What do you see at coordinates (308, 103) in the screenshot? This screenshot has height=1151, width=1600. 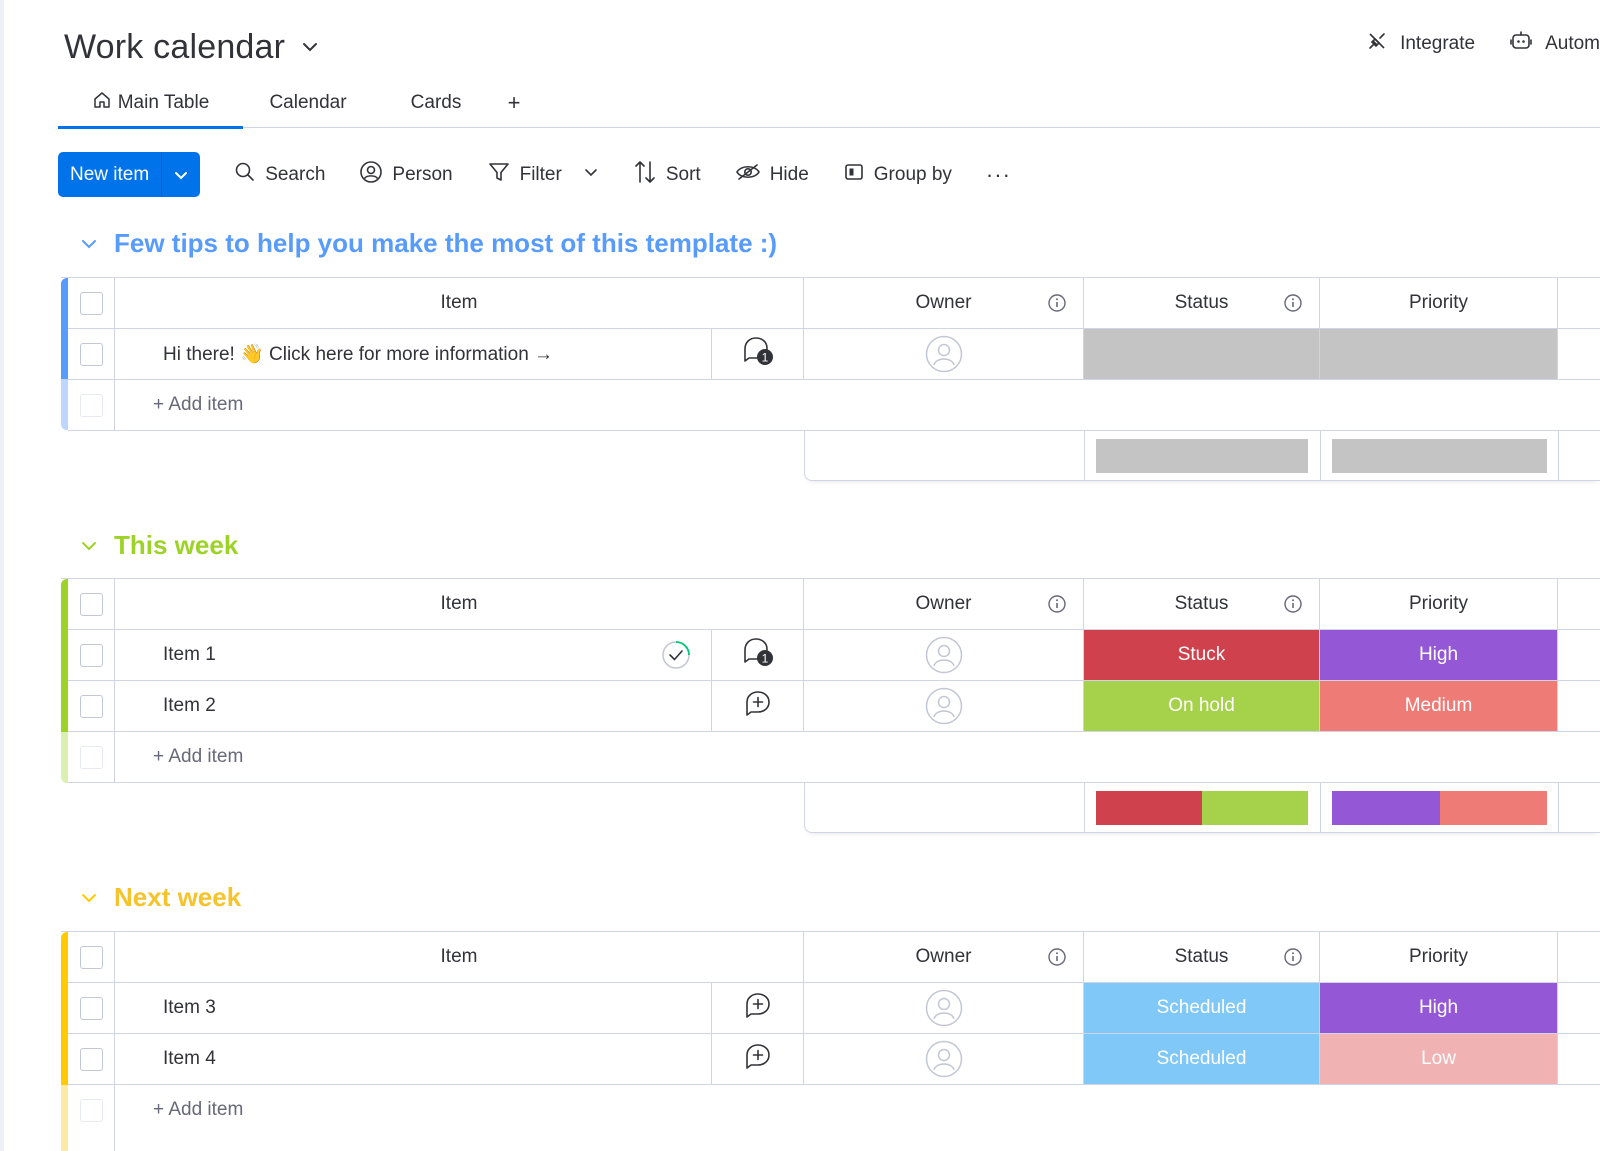 I see `tab-calendar: Calendar` at bounding box center [308, 103].